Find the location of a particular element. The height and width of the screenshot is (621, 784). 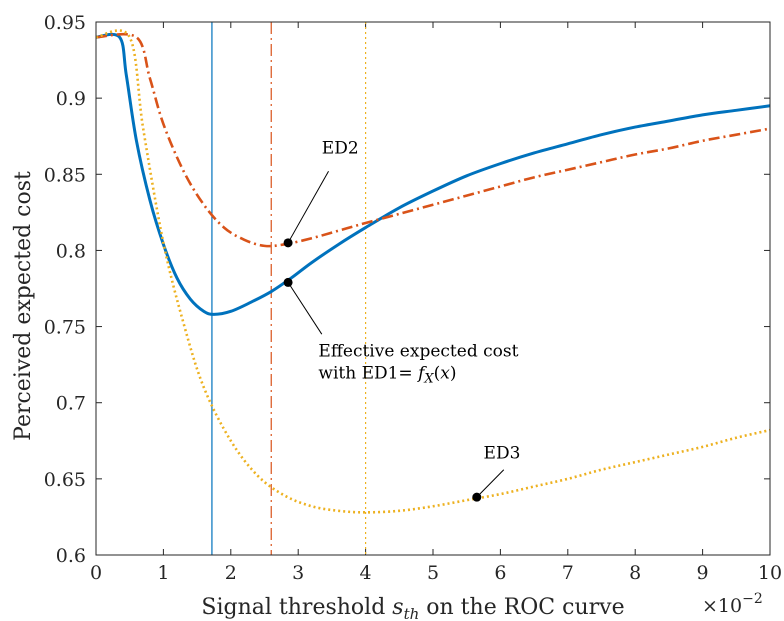

x-axis-multiplier: ×10⁻² is located at coordinates (732, 604).